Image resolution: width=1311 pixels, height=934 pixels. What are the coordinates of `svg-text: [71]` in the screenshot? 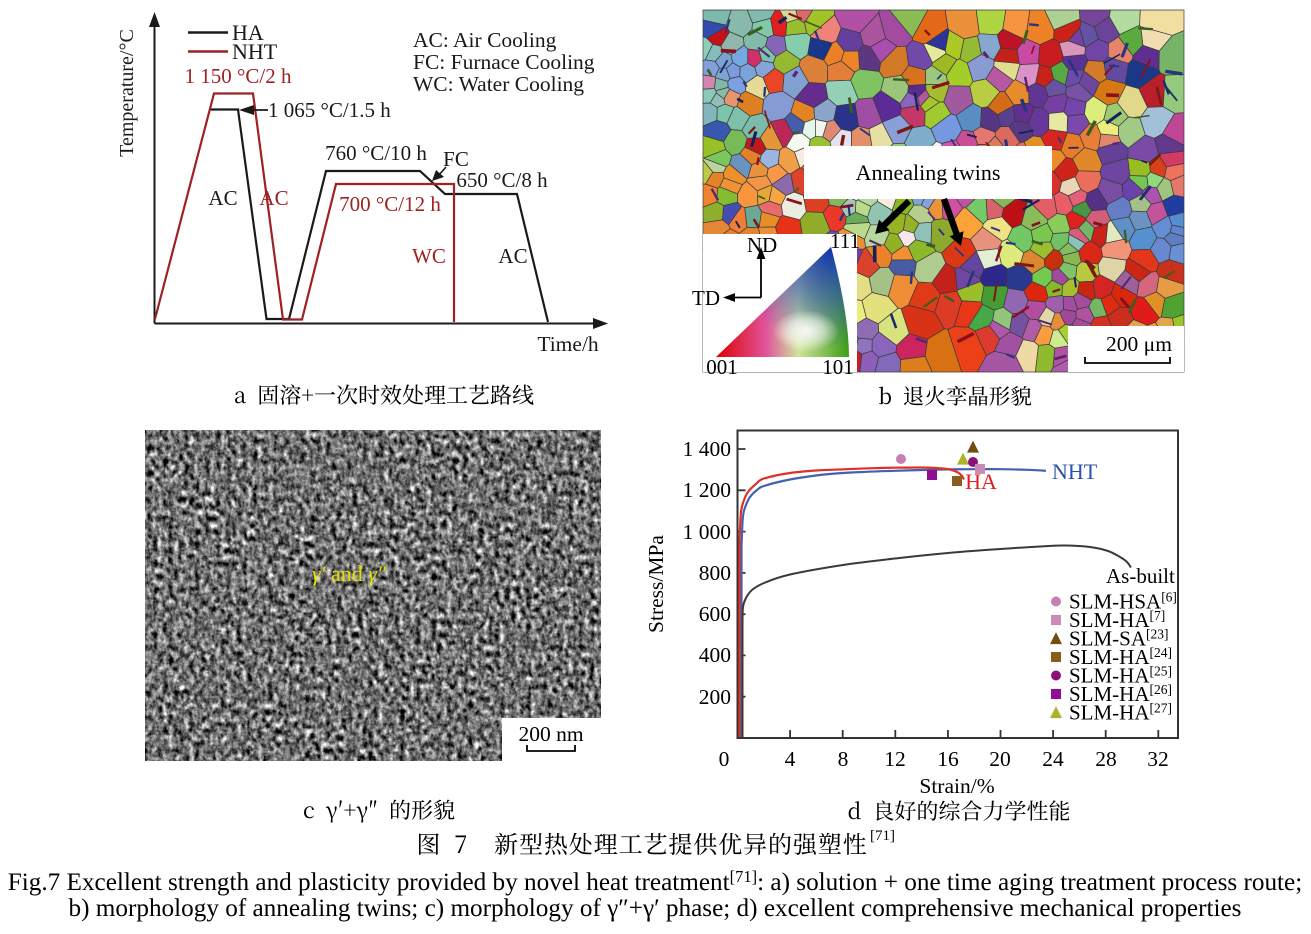 It's located at (882, 836).